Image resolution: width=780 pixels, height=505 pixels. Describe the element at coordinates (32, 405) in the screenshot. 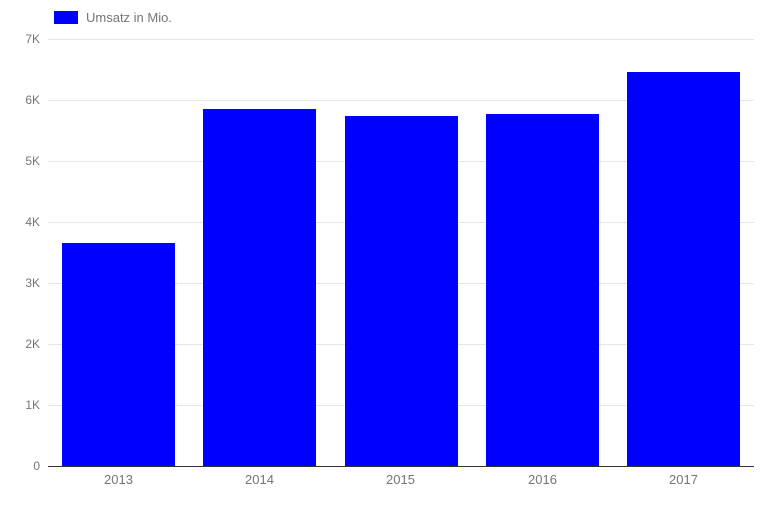

I see `y-axis-tick-label: 1K` at that location.